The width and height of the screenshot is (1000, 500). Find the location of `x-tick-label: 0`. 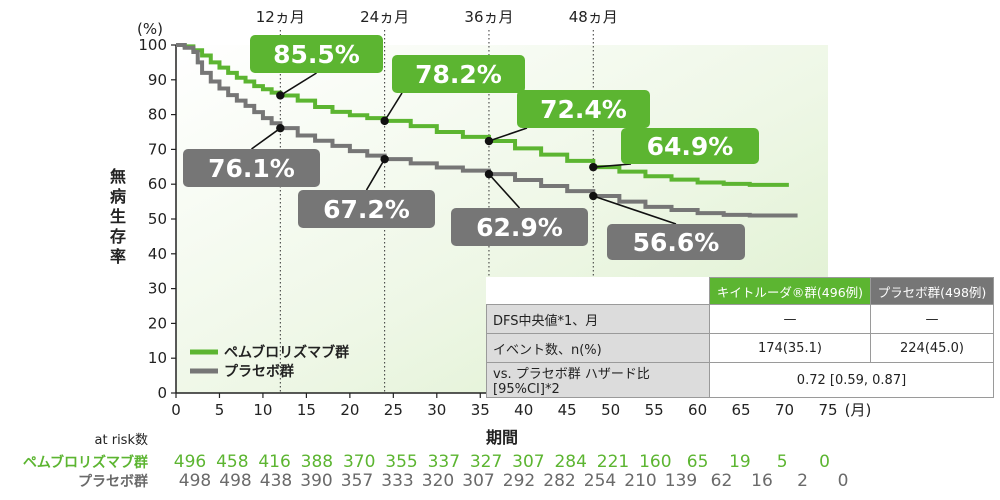

x-tick-label: 0 is located at coordinates (176, 410).